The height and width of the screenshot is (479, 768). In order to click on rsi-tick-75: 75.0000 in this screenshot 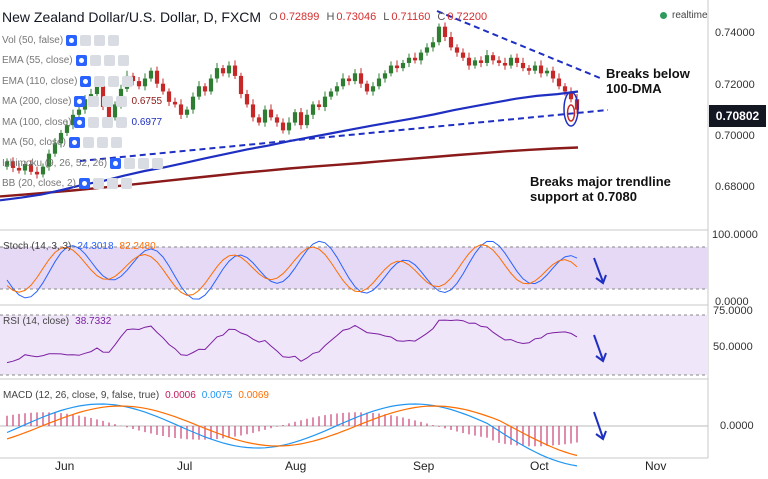, I will do `click(733, 311)`.